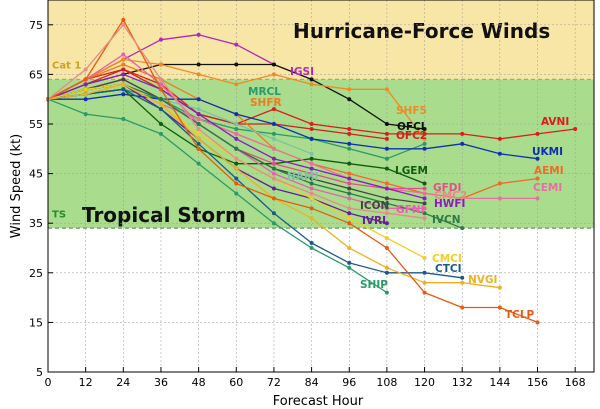  I want to click on series-label-shfr: SHFR, so click(266, 103).